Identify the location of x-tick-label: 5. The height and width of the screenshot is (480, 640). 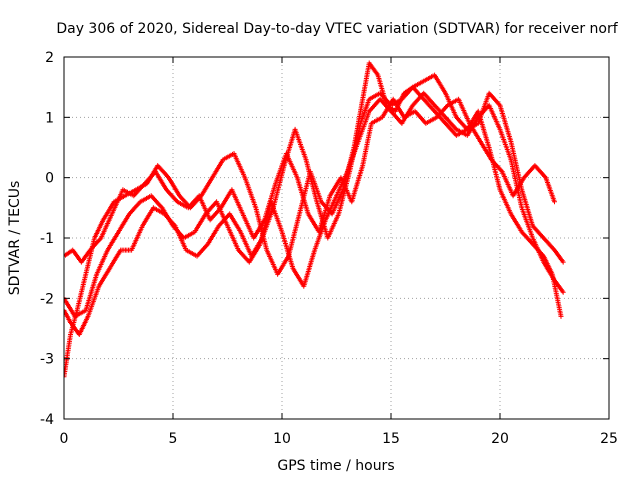
(173, 439).